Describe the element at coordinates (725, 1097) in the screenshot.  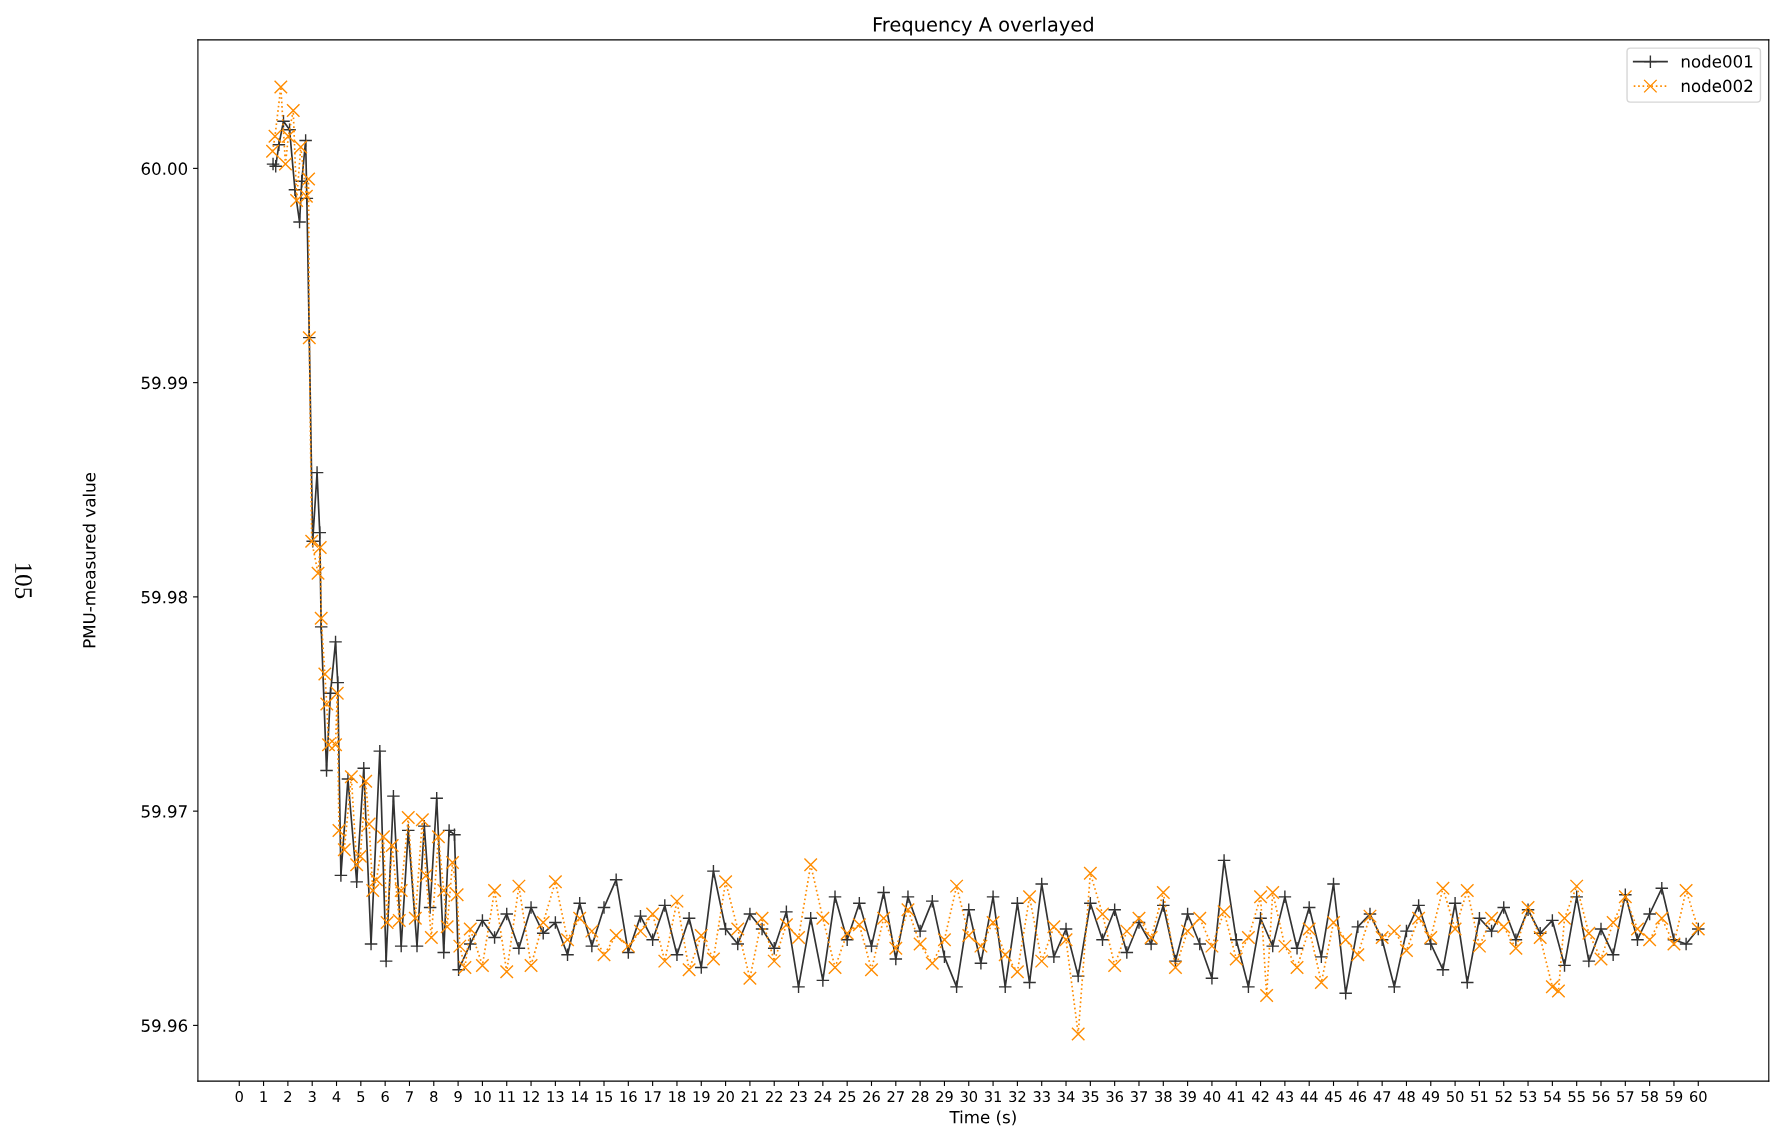
I see `x-tick-label: 20` at that location.